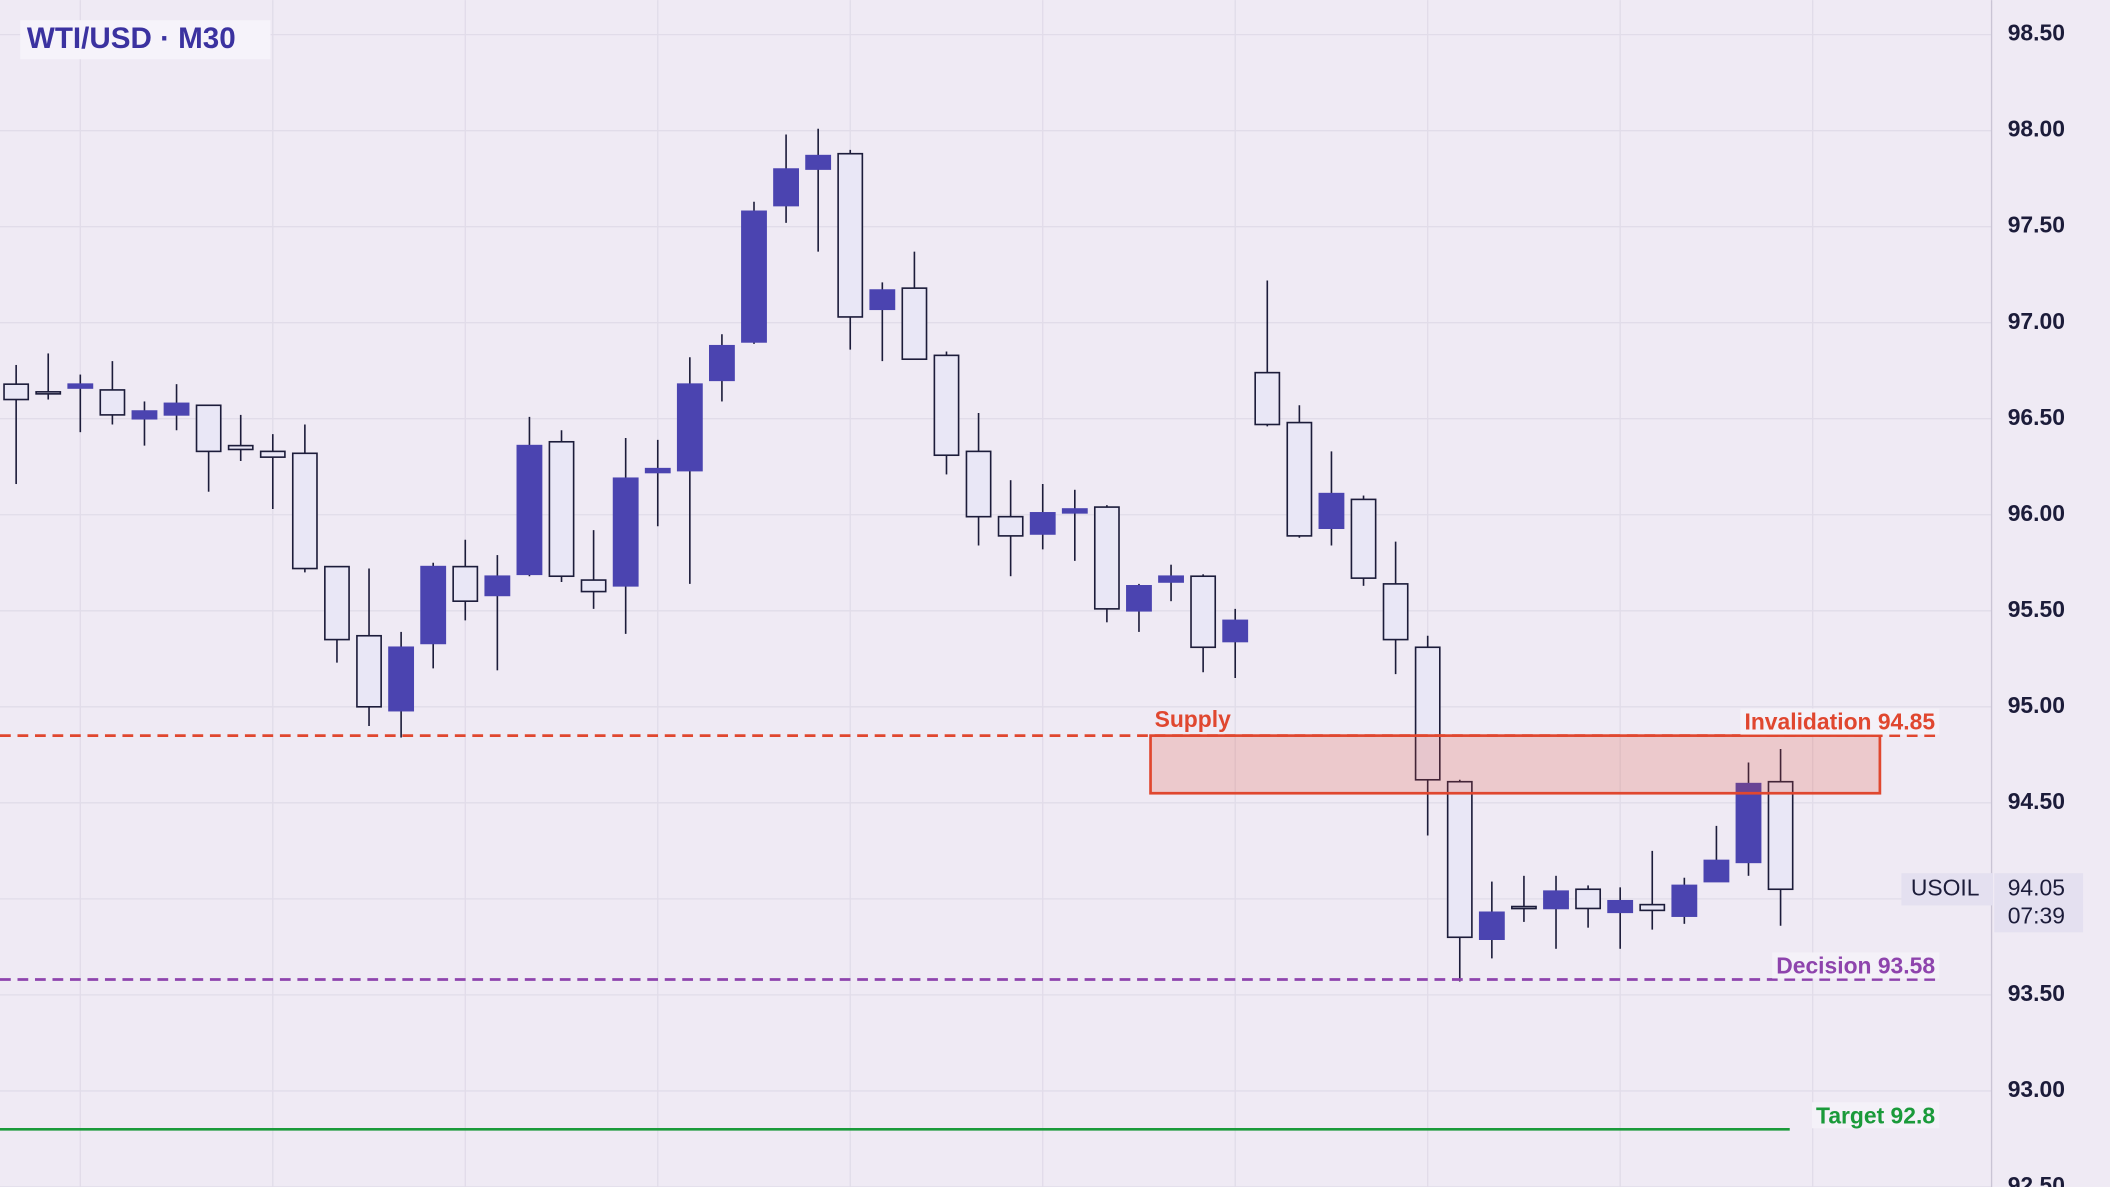 Image resolution: width=2110 pixels, height=1187 pixels. What do you see at coordinates (2036, 33) in the screenshot?
I see `y-tick-label: 98.50` at bounding box center [2036, 33].